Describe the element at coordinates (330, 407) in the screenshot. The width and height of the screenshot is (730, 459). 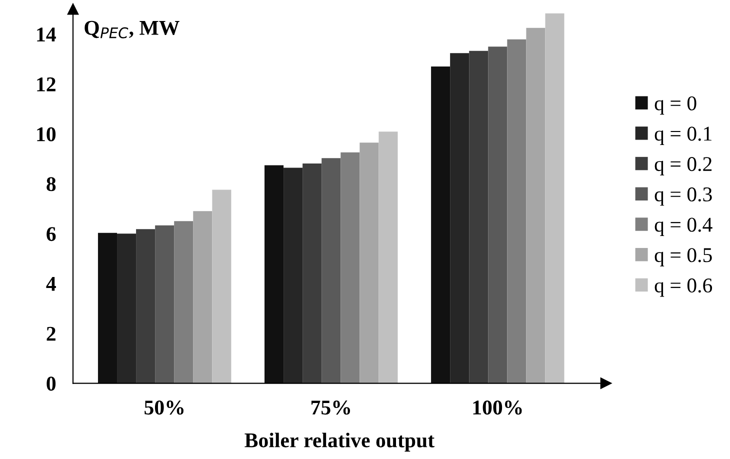
I see `x-tick-label: 75%` at that location.